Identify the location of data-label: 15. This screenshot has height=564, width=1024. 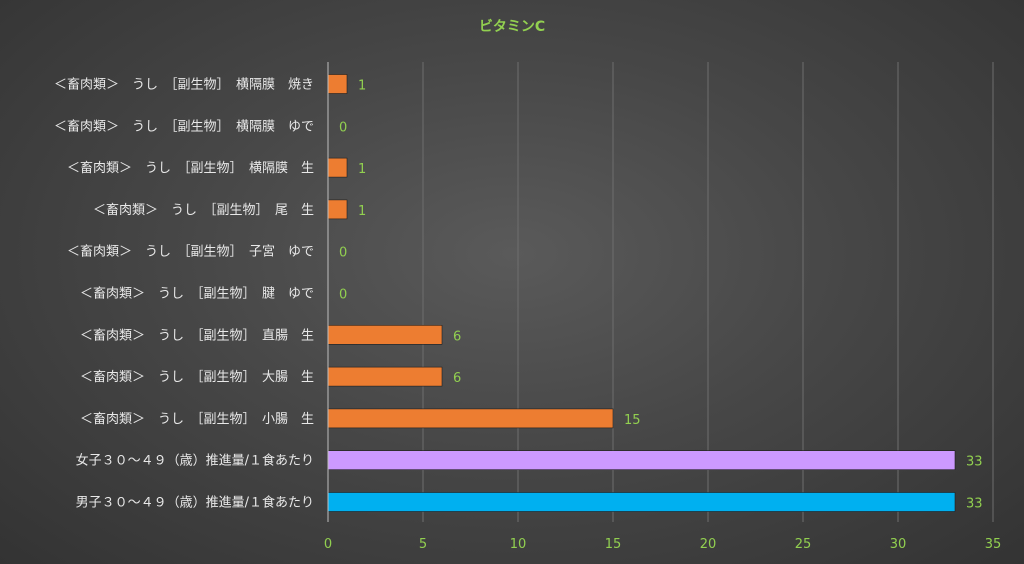
(632, 420).